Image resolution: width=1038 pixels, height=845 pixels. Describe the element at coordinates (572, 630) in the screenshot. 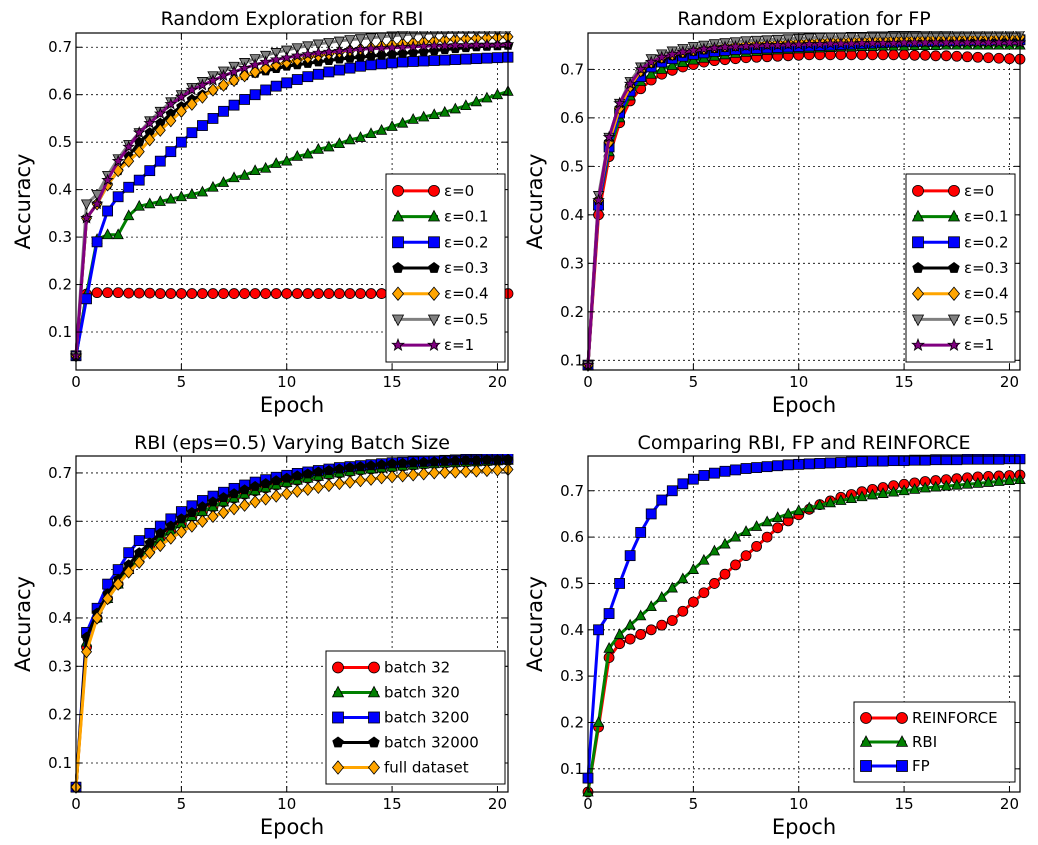

I see `y-tick-label: 0.4` at that location.